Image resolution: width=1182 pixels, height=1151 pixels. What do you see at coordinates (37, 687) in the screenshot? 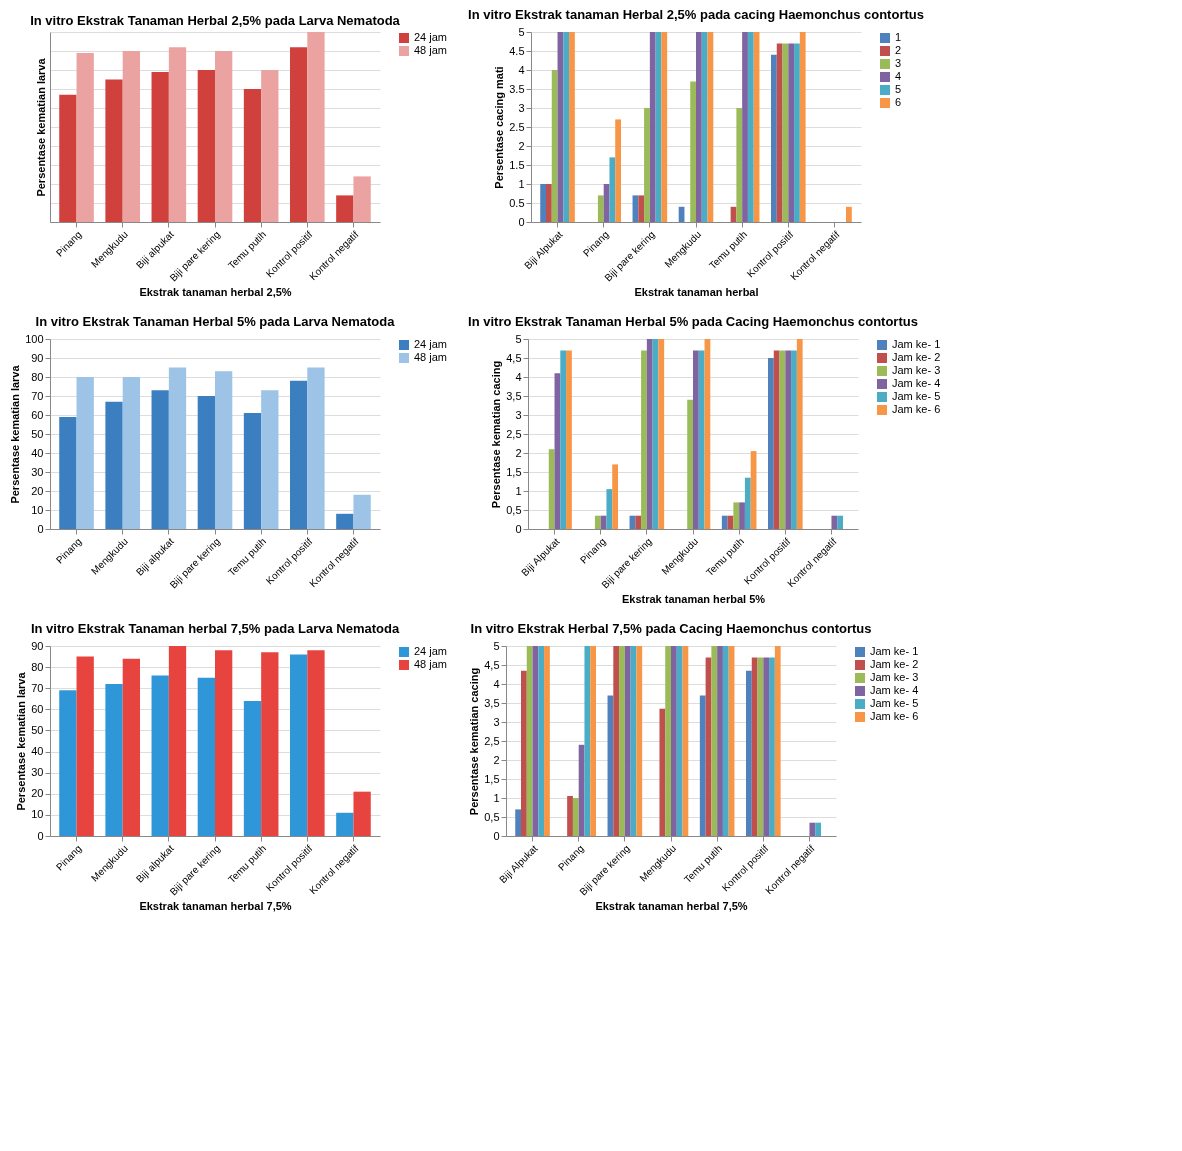
I see `y-tick-label: 70` at bounding box center [37, 687].